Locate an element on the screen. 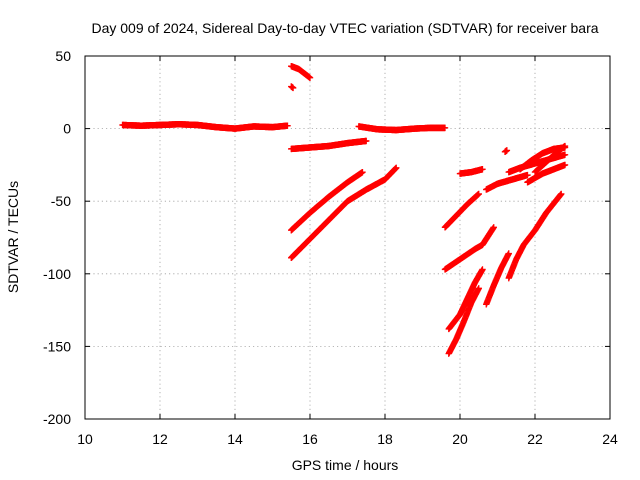 The width and height of the screenshot is (640, 480). y-tick-label: -200 is located at coordinates (57, 419).